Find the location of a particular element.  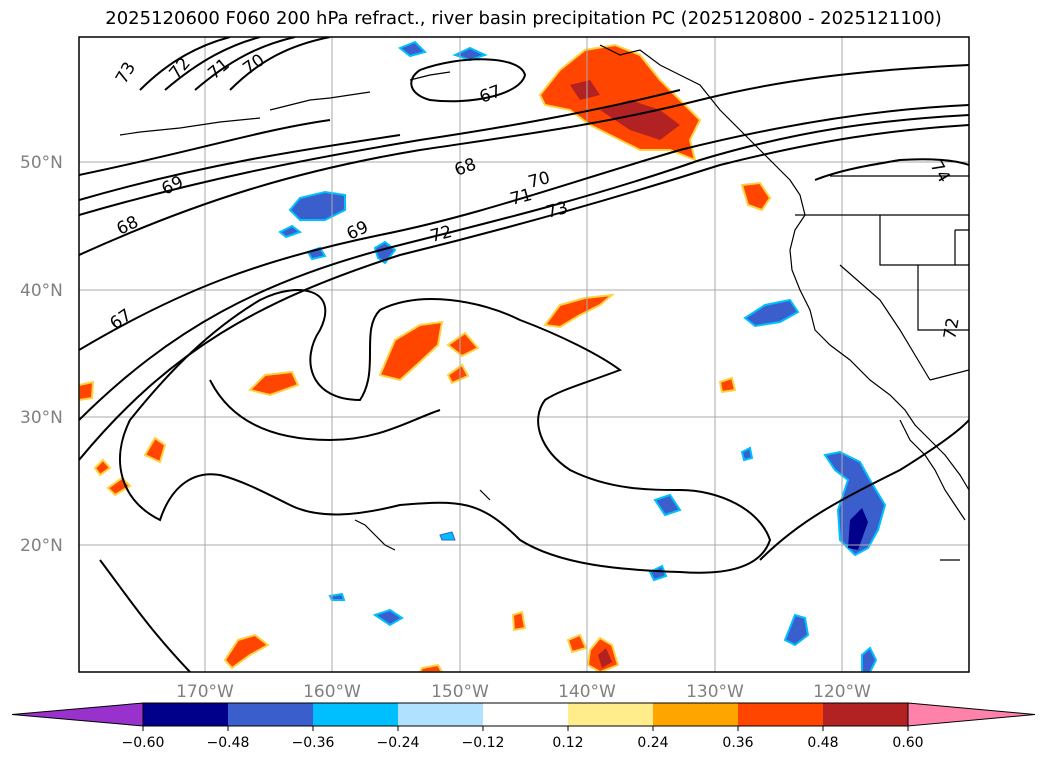

svg-text: 50°N is located at coordinates (41, 163).